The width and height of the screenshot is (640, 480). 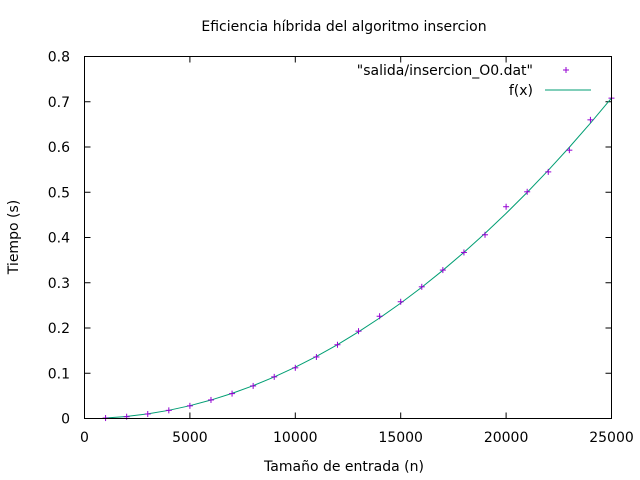 What do you see at coordinates (295, 438) in the screenshot?
I see `x-tick-label: 10000` at bounding box center [295, 438].